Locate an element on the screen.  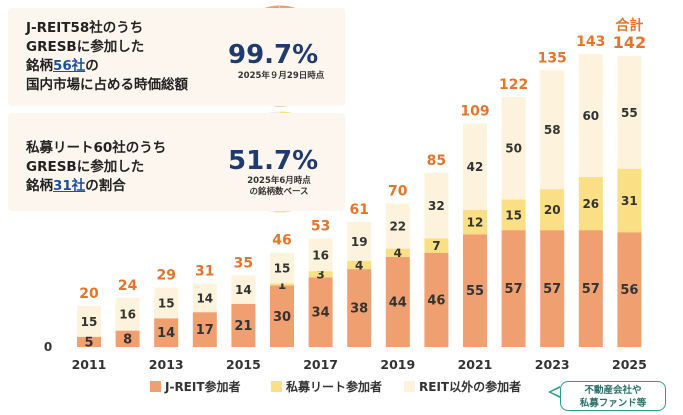
legend-item-non-reit: REIT以外の参加者 is located at coordinates (462, 386).